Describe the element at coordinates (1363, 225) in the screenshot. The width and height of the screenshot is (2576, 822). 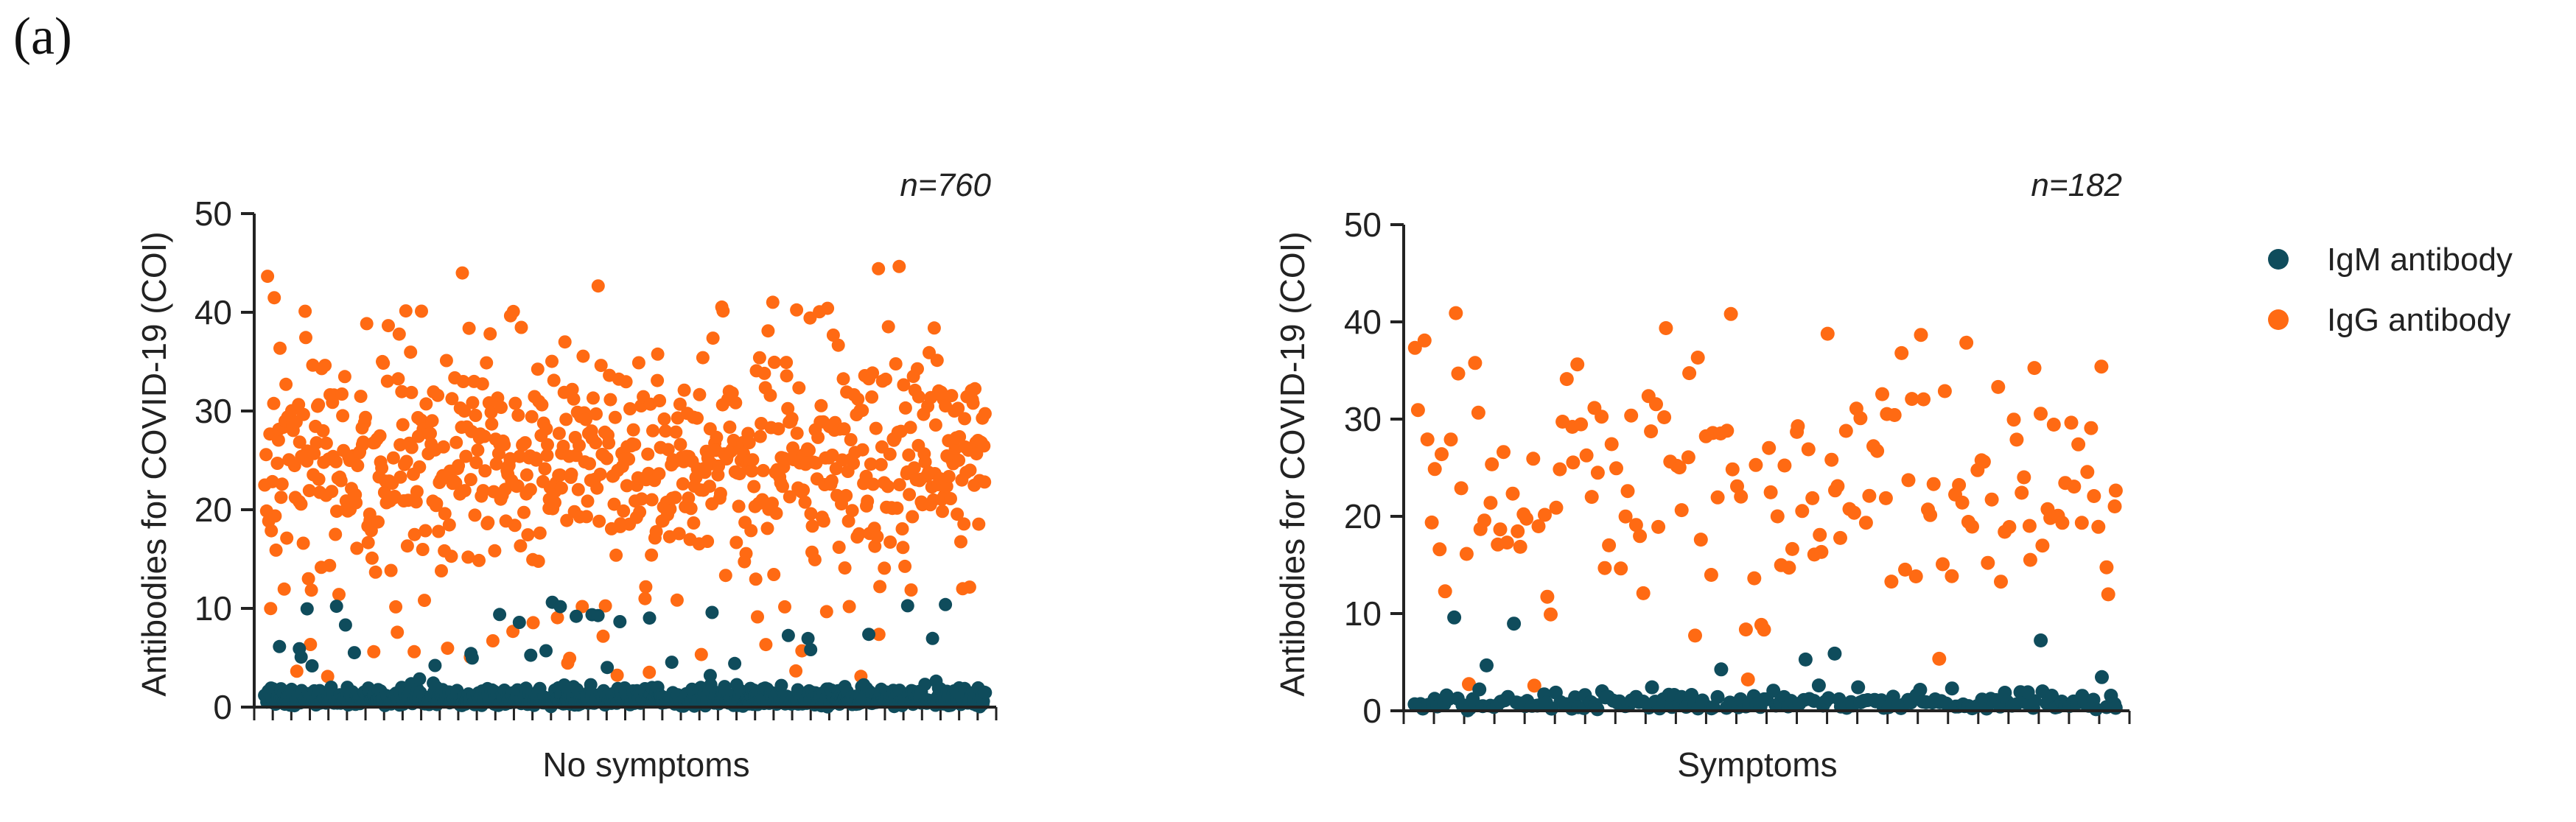
I see `y-tick-label: 50` at that location.